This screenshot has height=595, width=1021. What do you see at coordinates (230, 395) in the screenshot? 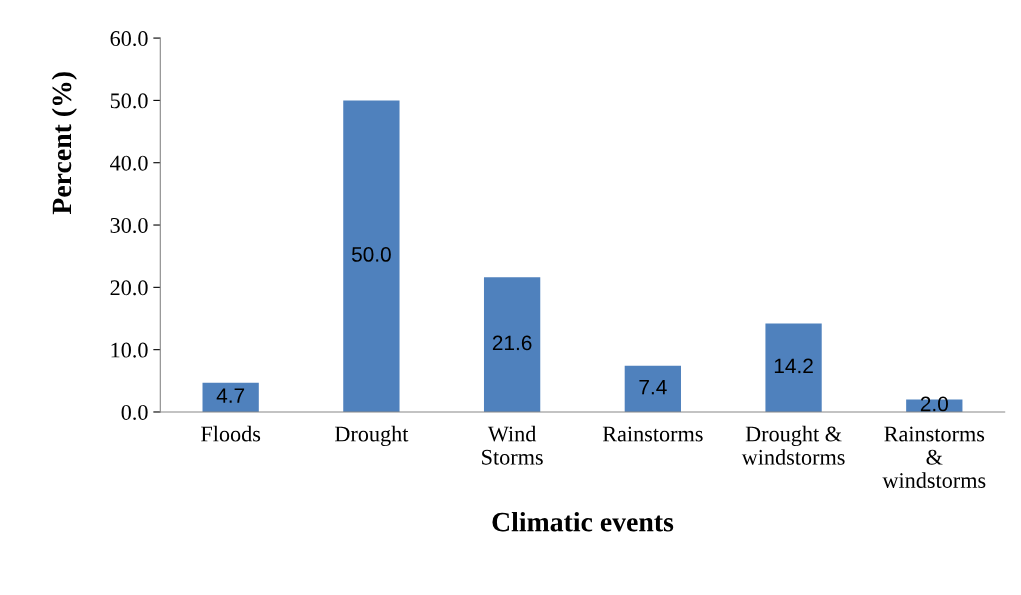
I see `data-label: 4.7` at bounding box center [230, 395].